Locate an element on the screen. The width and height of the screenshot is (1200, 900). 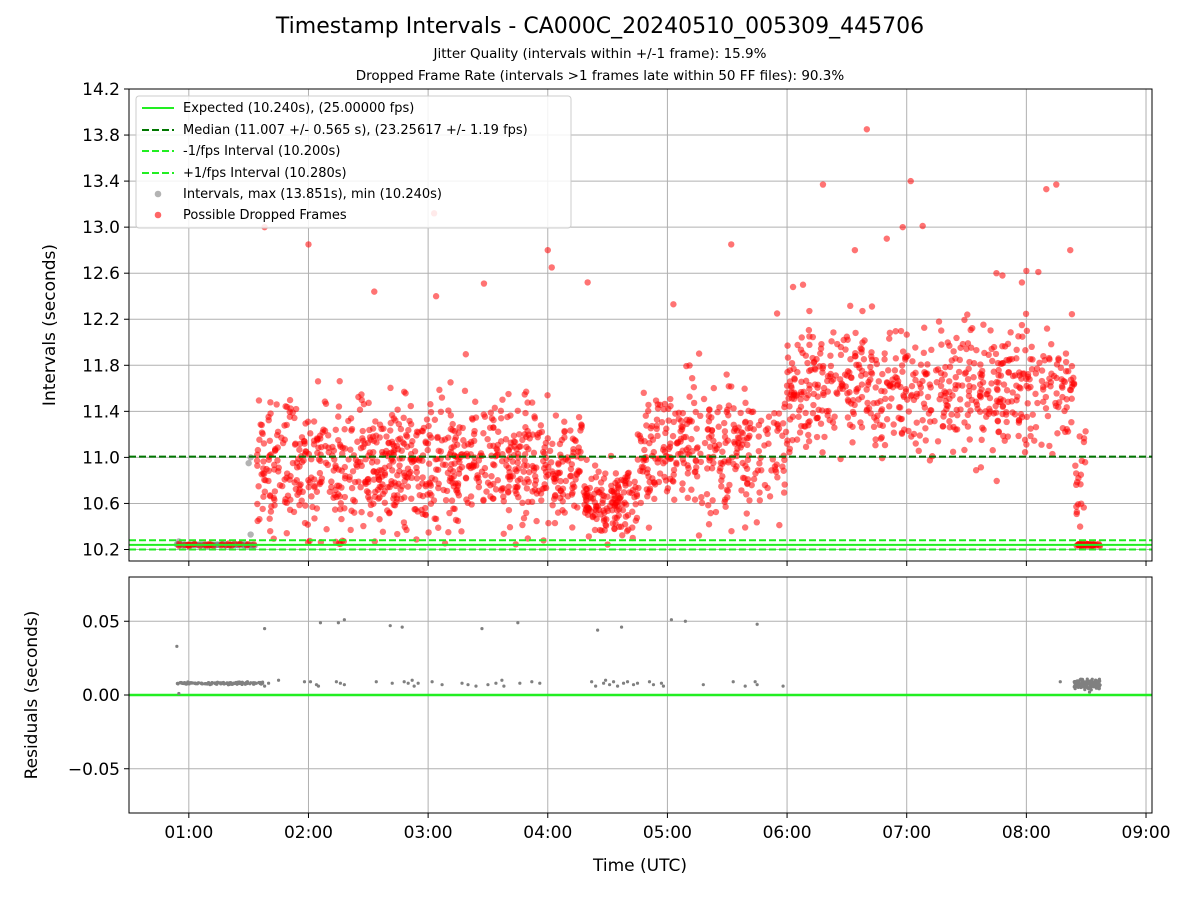
legend-label-expected: Expected (10.240s), (25.00000 fps) is located at coordinates (298, 108).